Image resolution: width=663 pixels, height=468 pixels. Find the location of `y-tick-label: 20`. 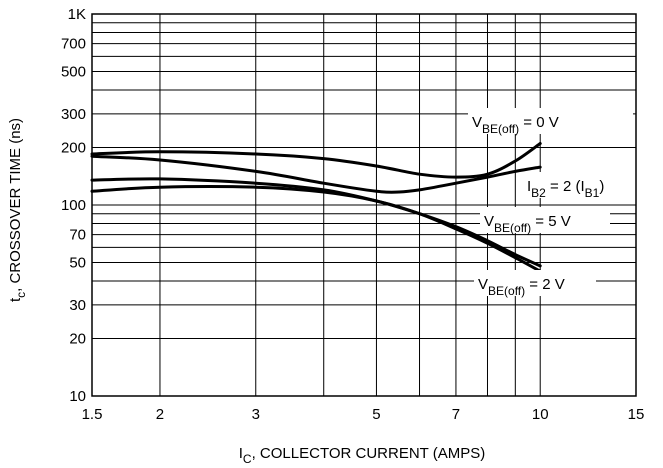

y-tick-label: 20 is located at coordinates (77, 339).